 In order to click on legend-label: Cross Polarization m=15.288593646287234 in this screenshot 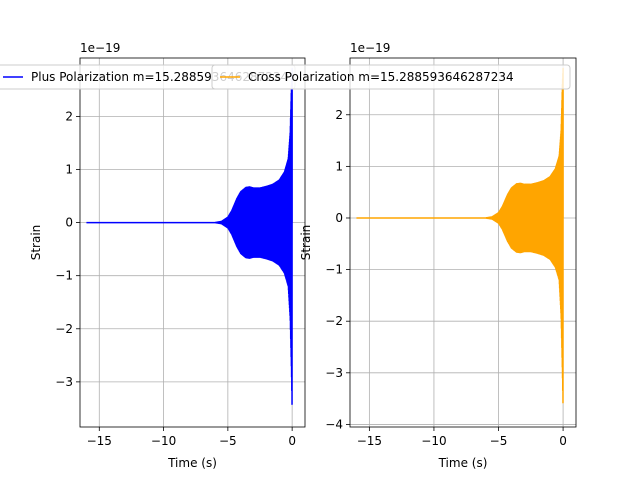, I will do `click(381, 77)`.